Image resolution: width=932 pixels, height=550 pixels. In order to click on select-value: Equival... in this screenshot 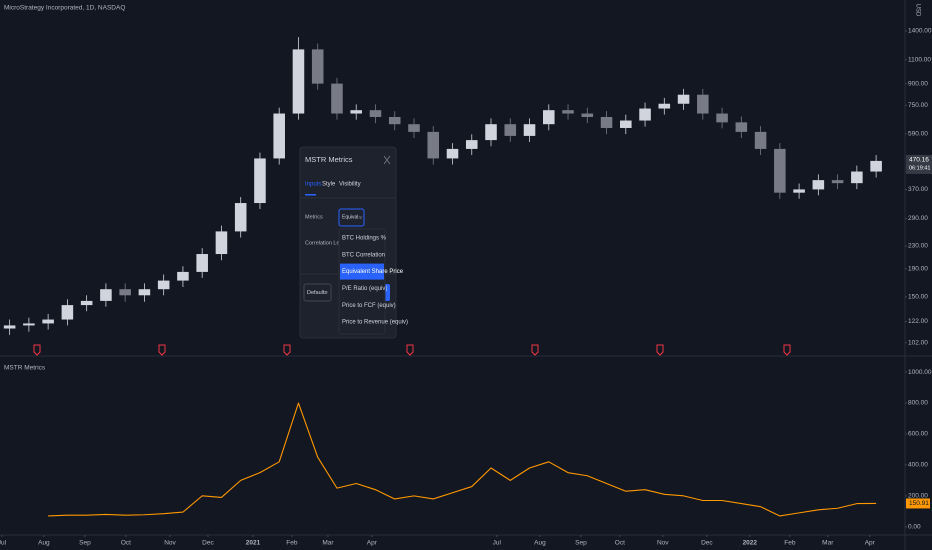, I will do `click(352, 217)`.